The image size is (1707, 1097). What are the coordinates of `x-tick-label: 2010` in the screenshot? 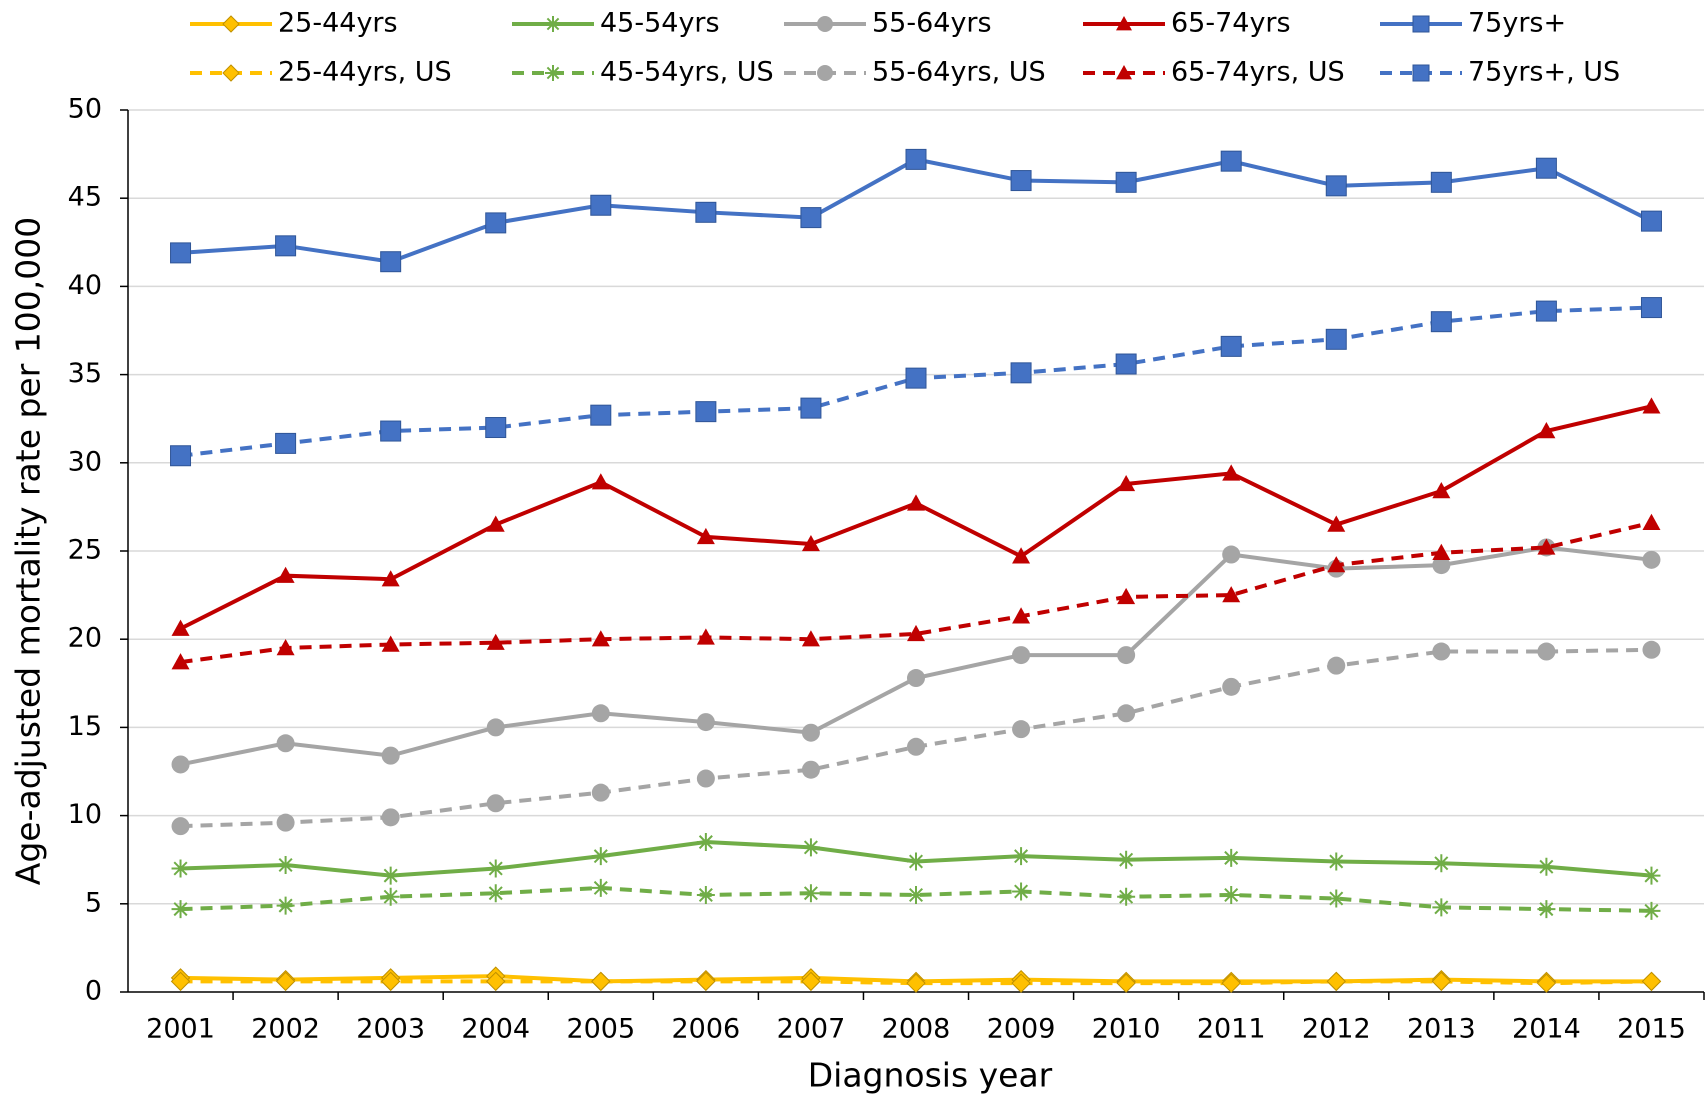 It's located at (1126, 1029).